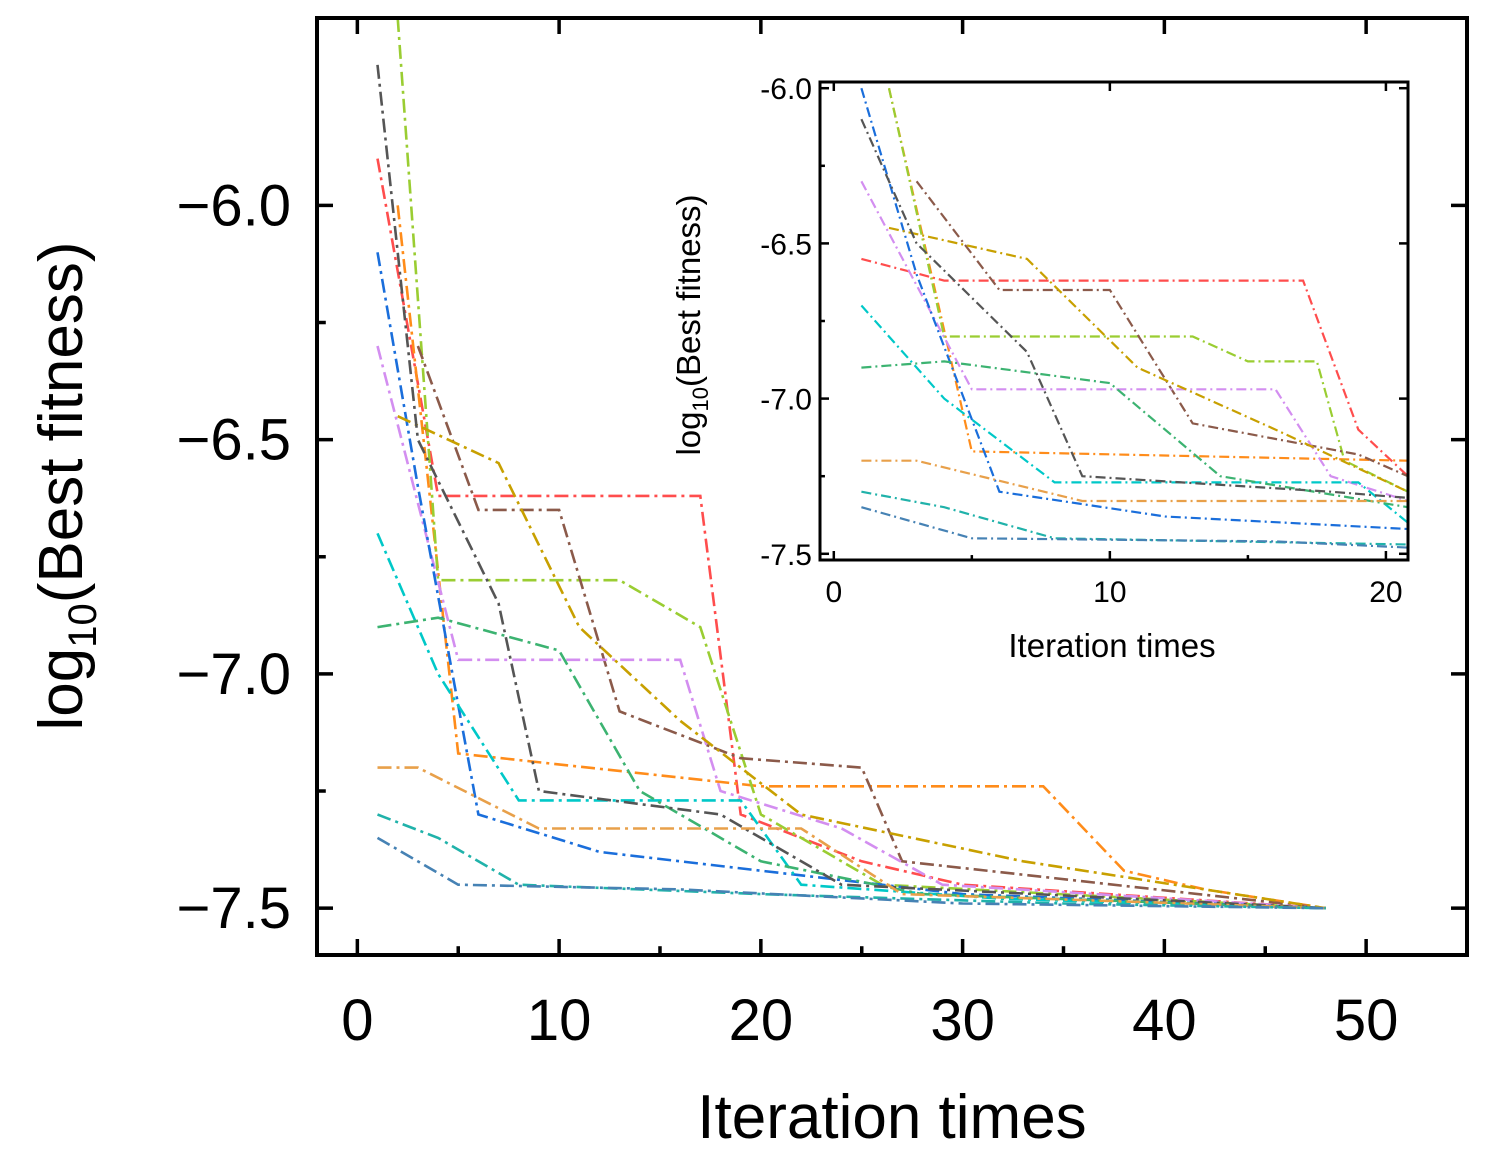  Describe the element at coordinates (234, 908) in the screenshot. I see `main-y-tick-label: −7.5` at that location.